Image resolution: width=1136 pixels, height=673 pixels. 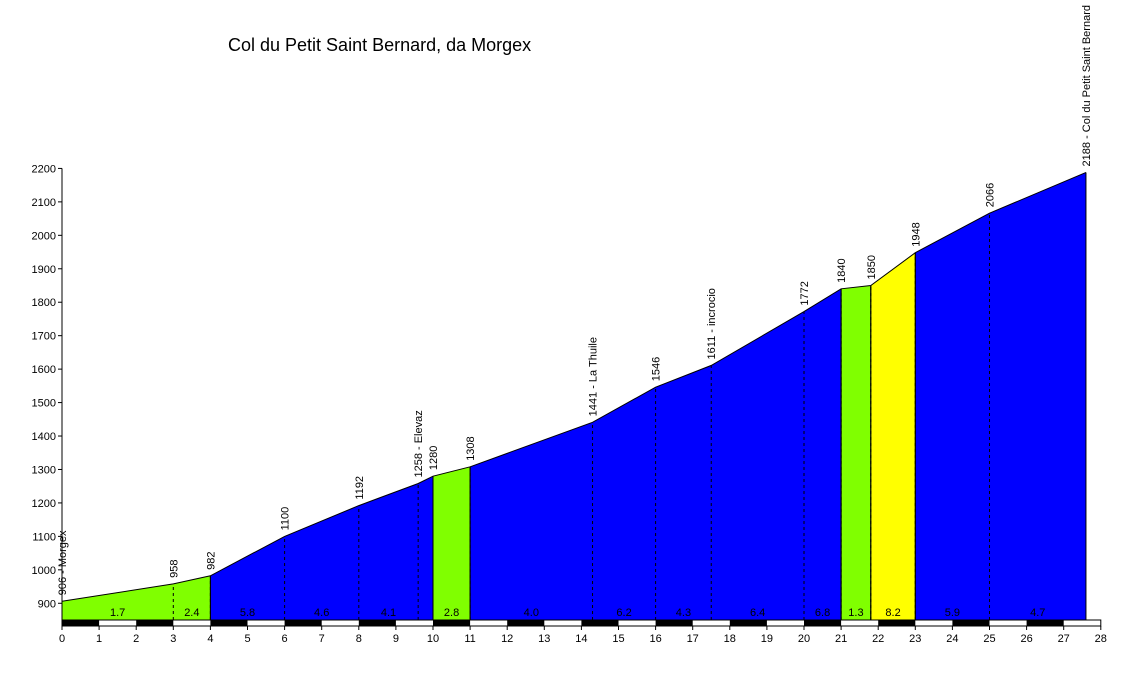 What do you see at coordinates (117, 613) in the screenshot?
I see `gradient-label: 1.7` at bounding box center [117, 613].